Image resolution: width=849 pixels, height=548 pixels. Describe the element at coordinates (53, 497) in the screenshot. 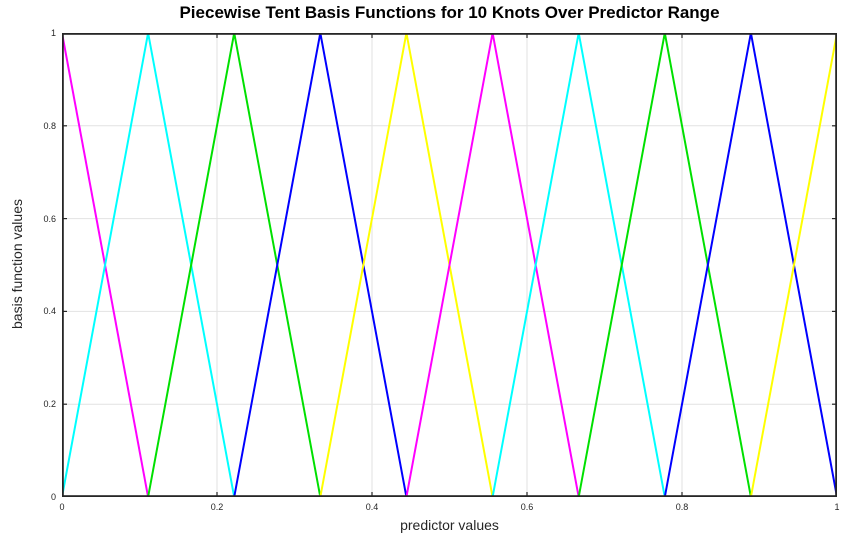

I see `y-tick-label: 0` at that location.